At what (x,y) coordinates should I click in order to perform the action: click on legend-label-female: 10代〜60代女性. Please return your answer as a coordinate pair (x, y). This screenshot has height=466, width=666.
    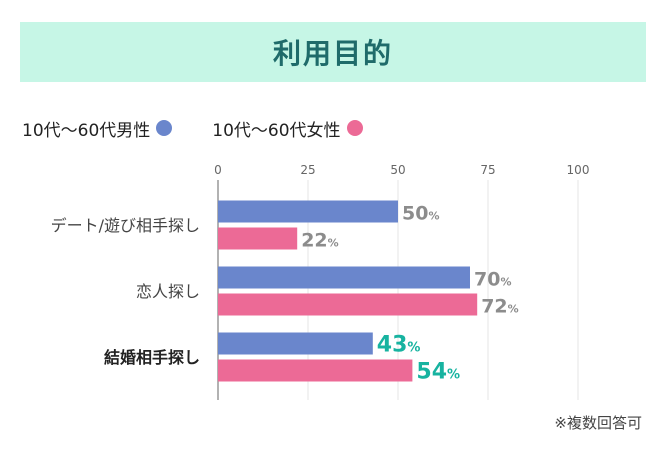
    Looking at the image, I should click on (276, 130).